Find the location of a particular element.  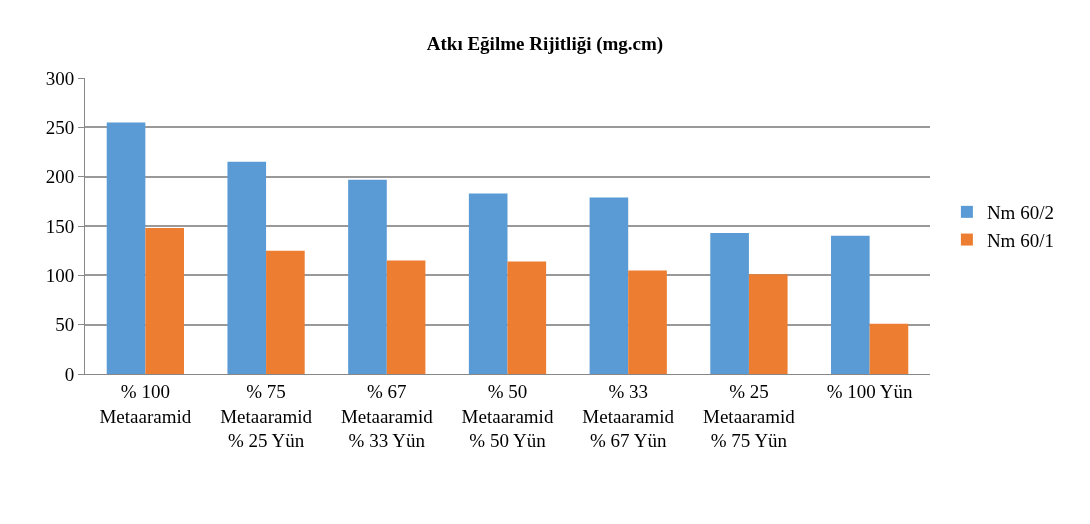

y-tick-label: 100 is located at coordinates (60, 275).